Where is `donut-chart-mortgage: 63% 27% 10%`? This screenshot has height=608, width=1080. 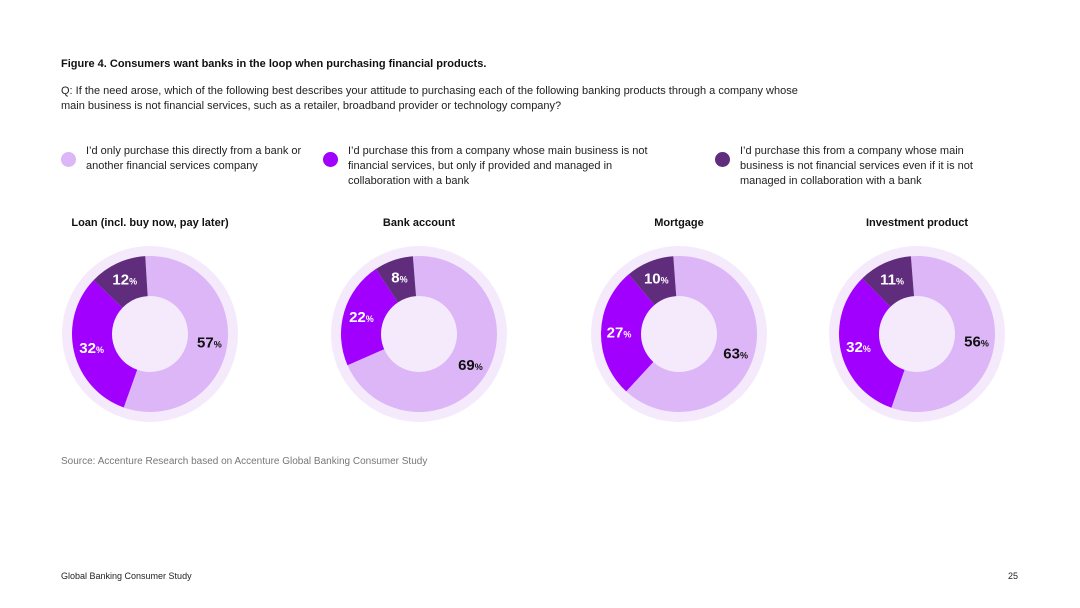 donut-chart-mortgage: 63% 27% 10% is located at coordinates (679, 334).